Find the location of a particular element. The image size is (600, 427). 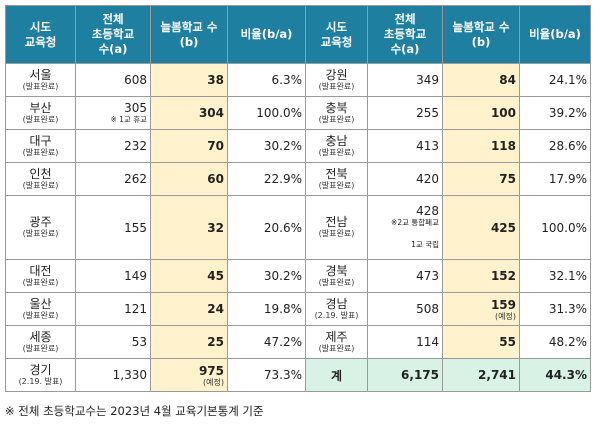

total-cell: 53 is located at coordinates (113, 342).